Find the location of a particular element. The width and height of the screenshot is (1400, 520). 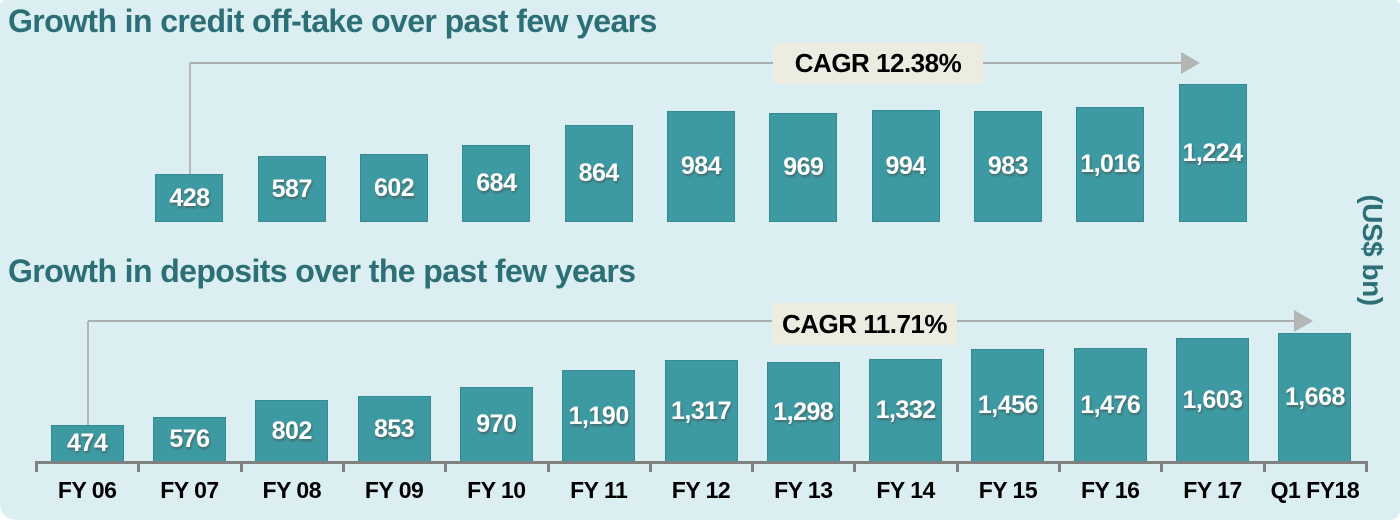

bar: 1,016 is located at coordinates (1110, 164).